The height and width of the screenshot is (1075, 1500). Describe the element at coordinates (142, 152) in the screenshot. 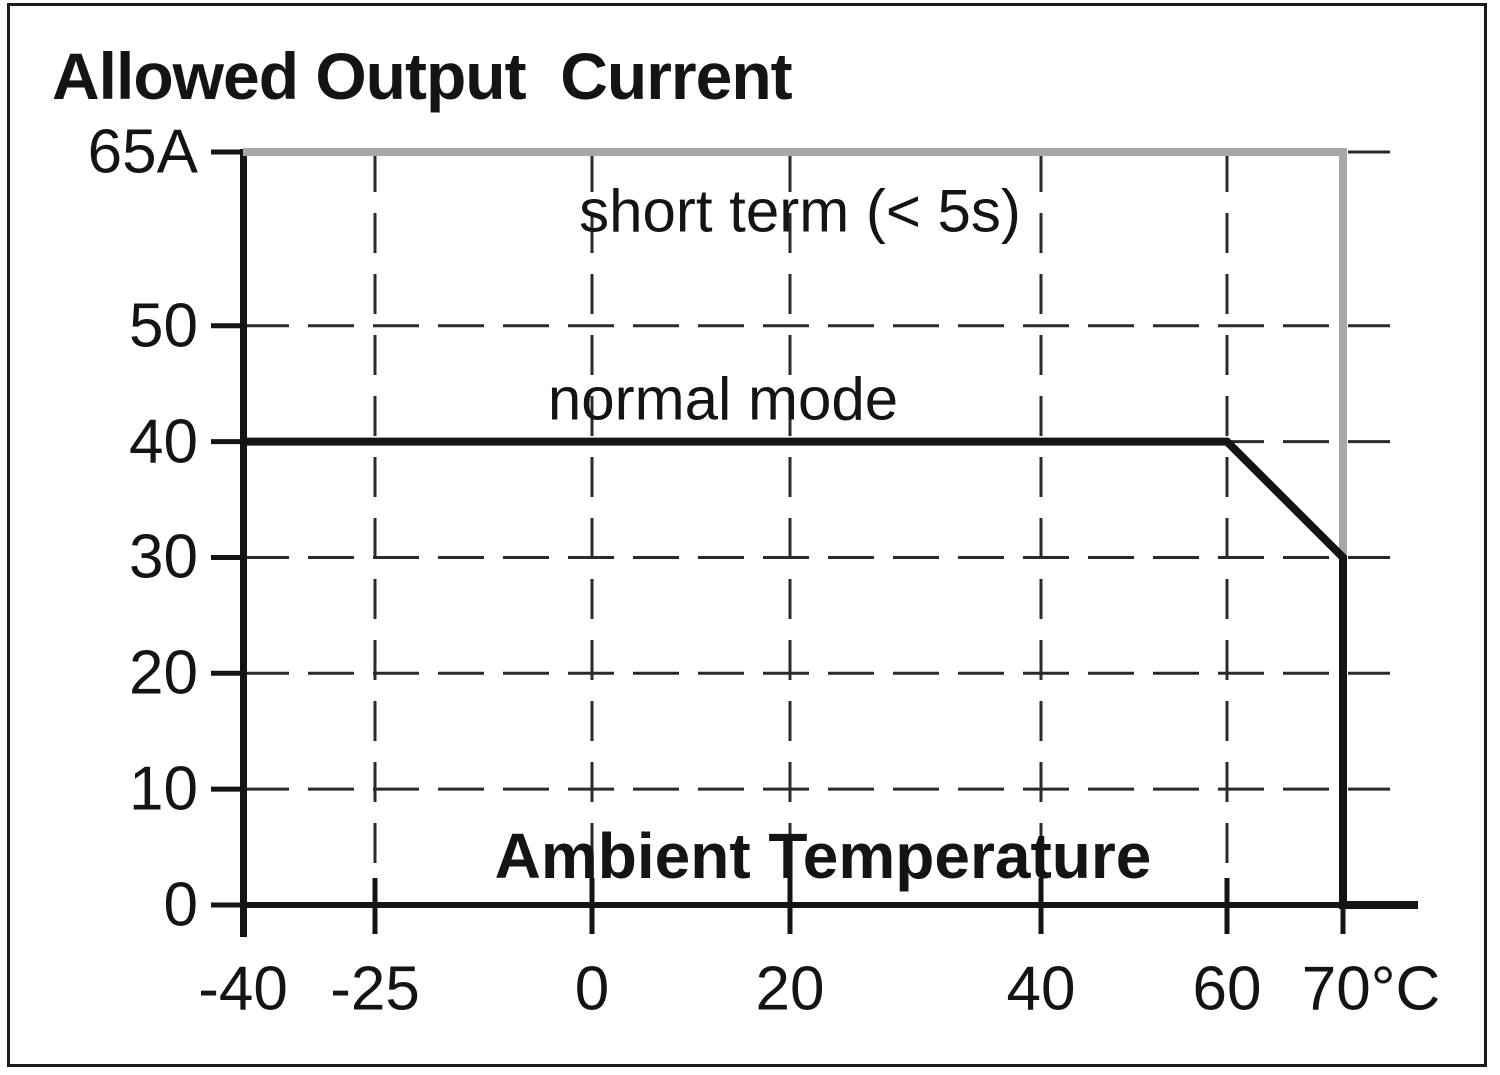

I see `y-tick-label-65: 65A` at that location.